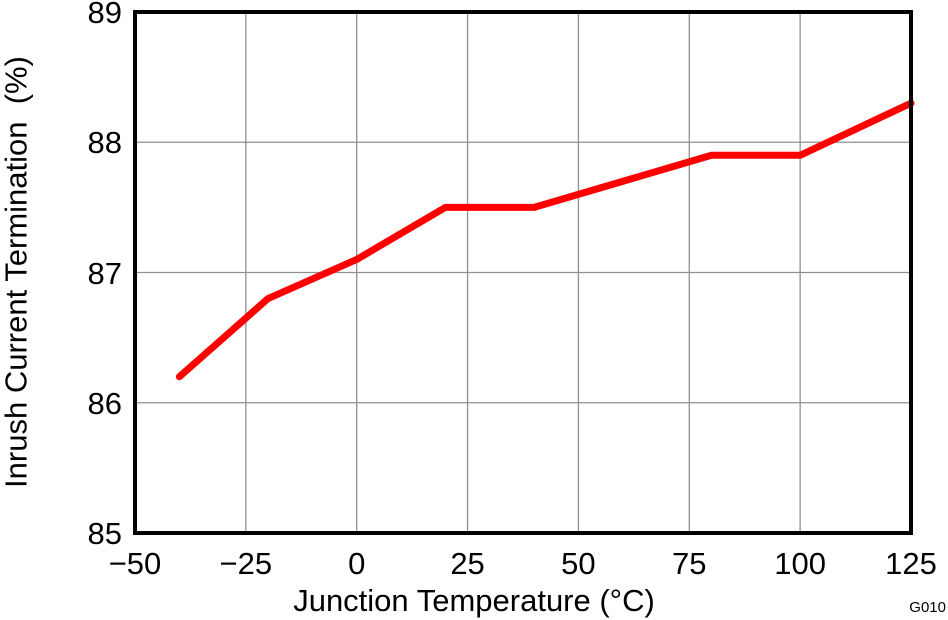 The image size is (948, 620). What do you see at coordinates (357, 563) in the screenshot?
I see `x-tick-label: 0` at bounding box center [357, 563].